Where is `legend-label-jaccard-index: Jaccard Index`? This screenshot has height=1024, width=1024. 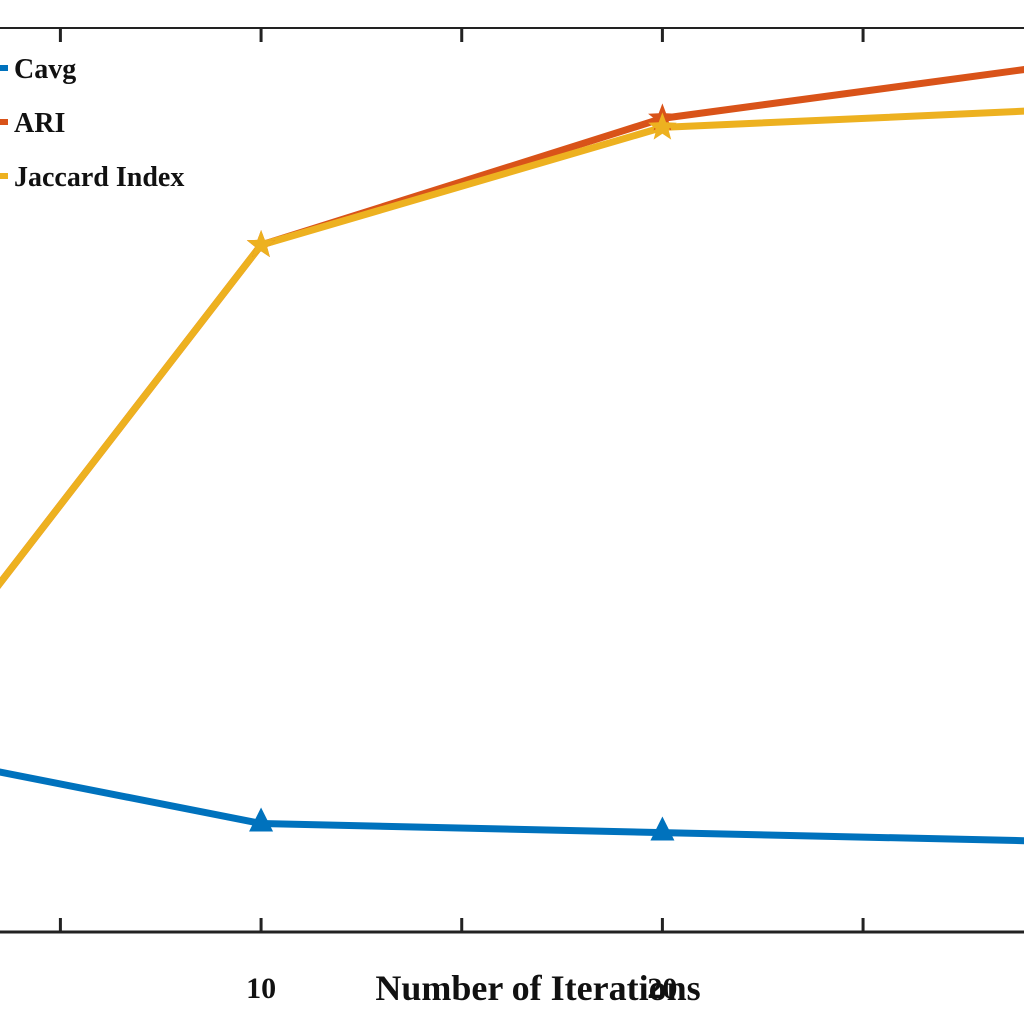 legend-label-jaccard-index: Jaccard Index is located at coordinates (99, 177).